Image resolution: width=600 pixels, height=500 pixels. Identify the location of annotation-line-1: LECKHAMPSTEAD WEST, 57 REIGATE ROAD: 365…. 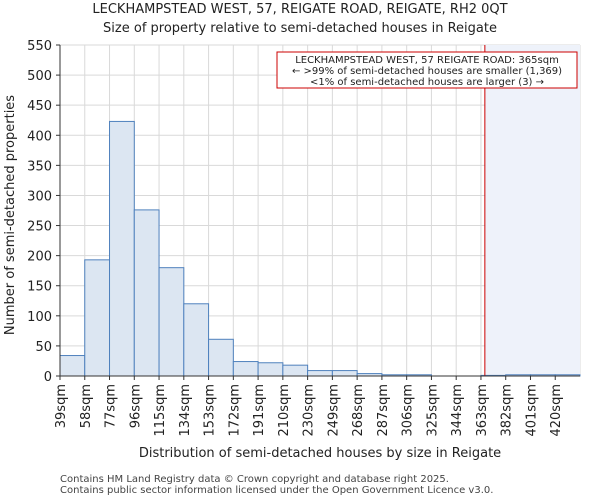
(427, 60).